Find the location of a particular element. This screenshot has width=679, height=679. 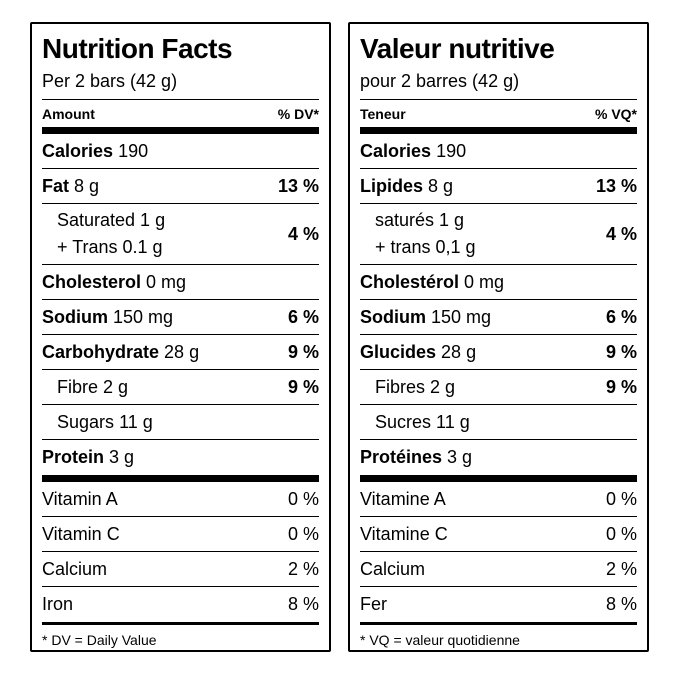

nutrient-label: Carbohydrate 28 g is located at coordinates (123, 352).